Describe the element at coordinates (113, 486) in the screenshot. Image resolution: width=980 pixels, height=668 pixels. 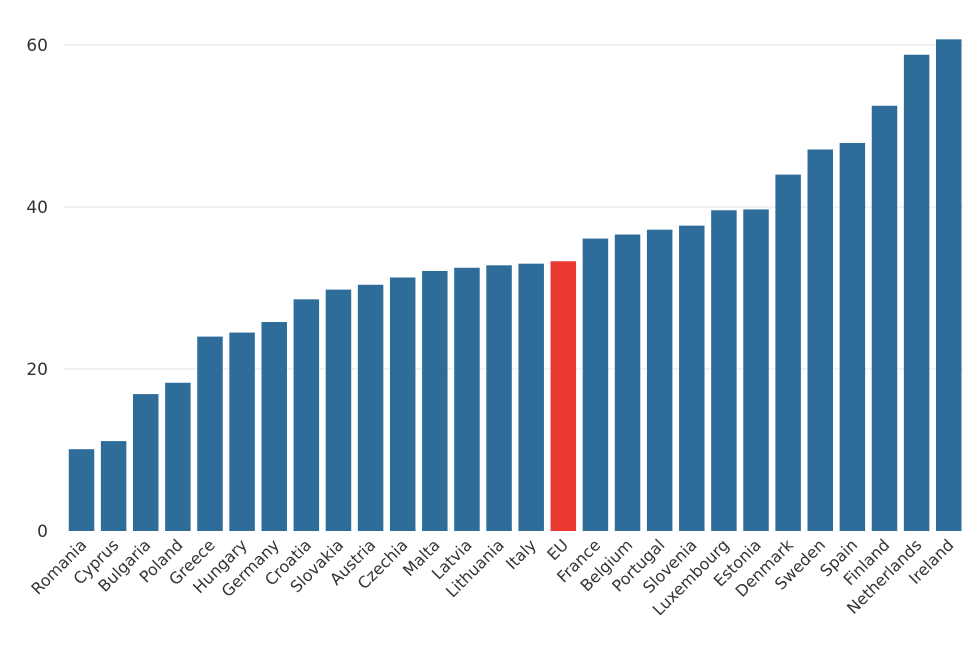
I see `bar-cyprus` at that location.